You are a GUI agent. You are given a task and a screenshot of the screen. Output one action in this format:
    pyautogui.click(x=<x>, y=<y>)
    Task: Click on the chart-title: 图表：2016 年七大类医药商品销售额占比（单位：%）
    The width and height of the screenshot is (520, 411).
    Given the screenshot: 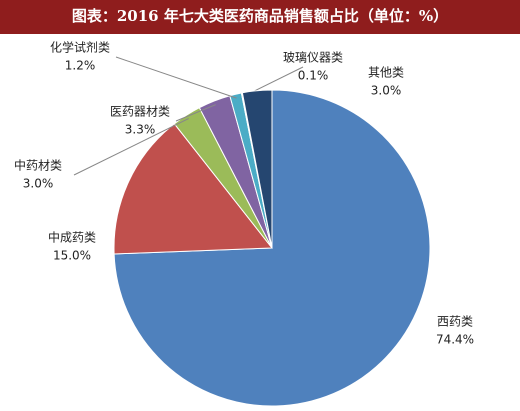 What is the action you would take?
    pyautogui.click(x=260, y=16)
    